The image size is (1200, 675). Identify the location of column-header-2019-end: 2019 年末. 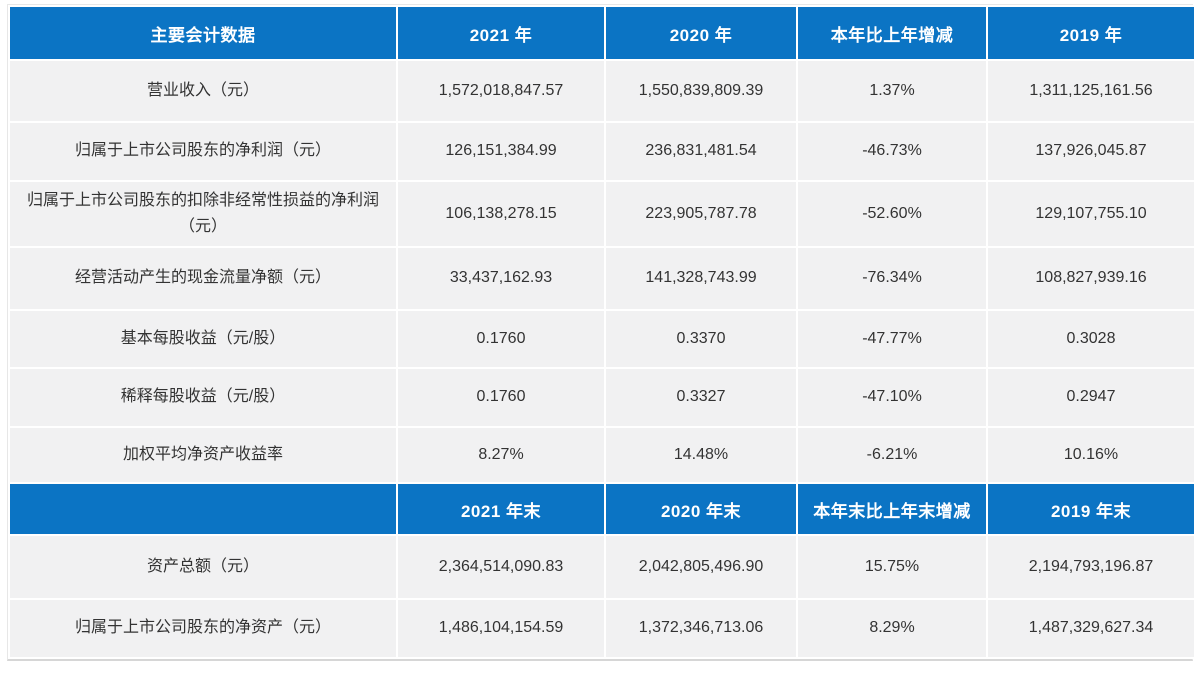
(1091, 509).